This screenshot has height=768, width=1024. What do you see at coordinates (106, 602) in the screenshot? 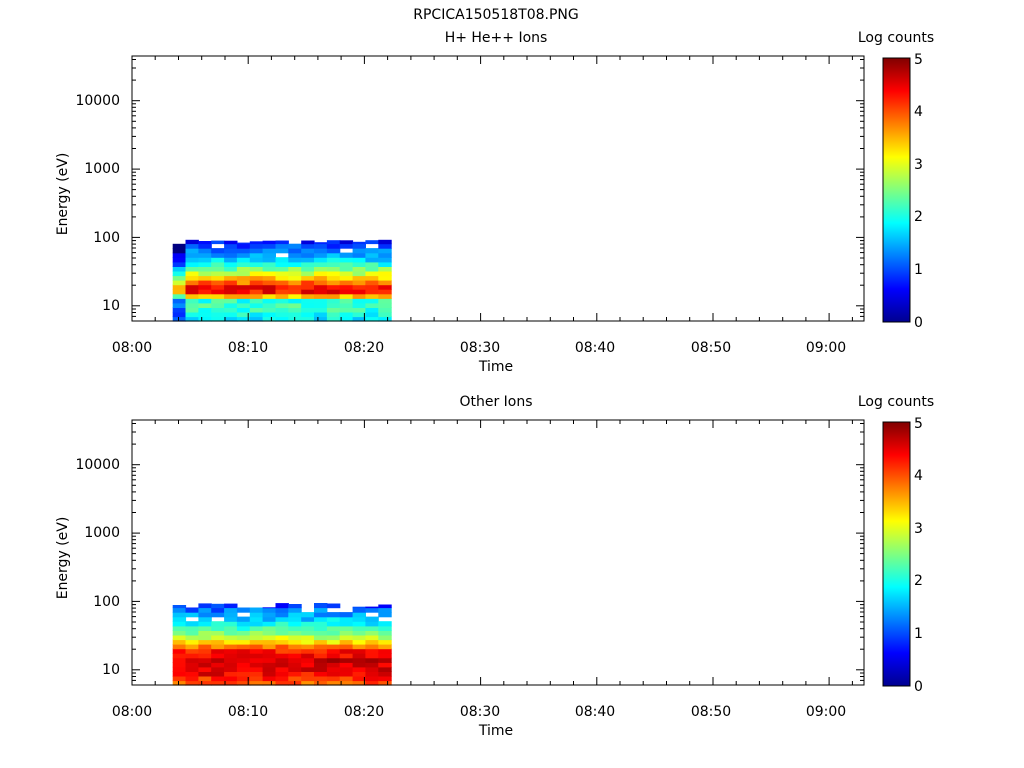
I see `y-tick-label: 100` at bounding box center [106, 602].